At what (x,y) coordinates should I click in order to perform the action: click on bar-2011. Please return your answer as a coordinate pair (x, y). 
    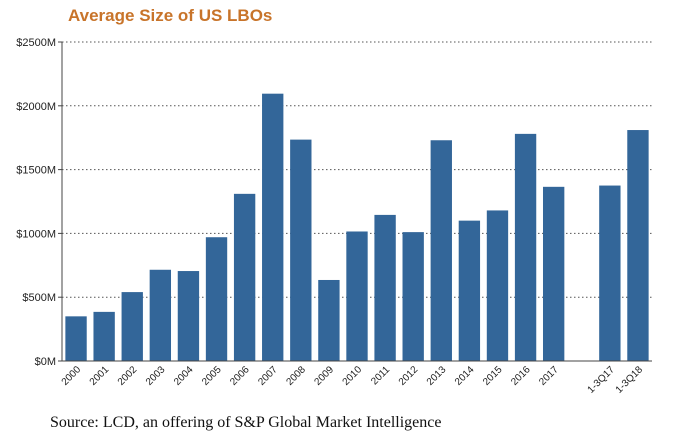
    Looking at the image, I should click on (385, 287).